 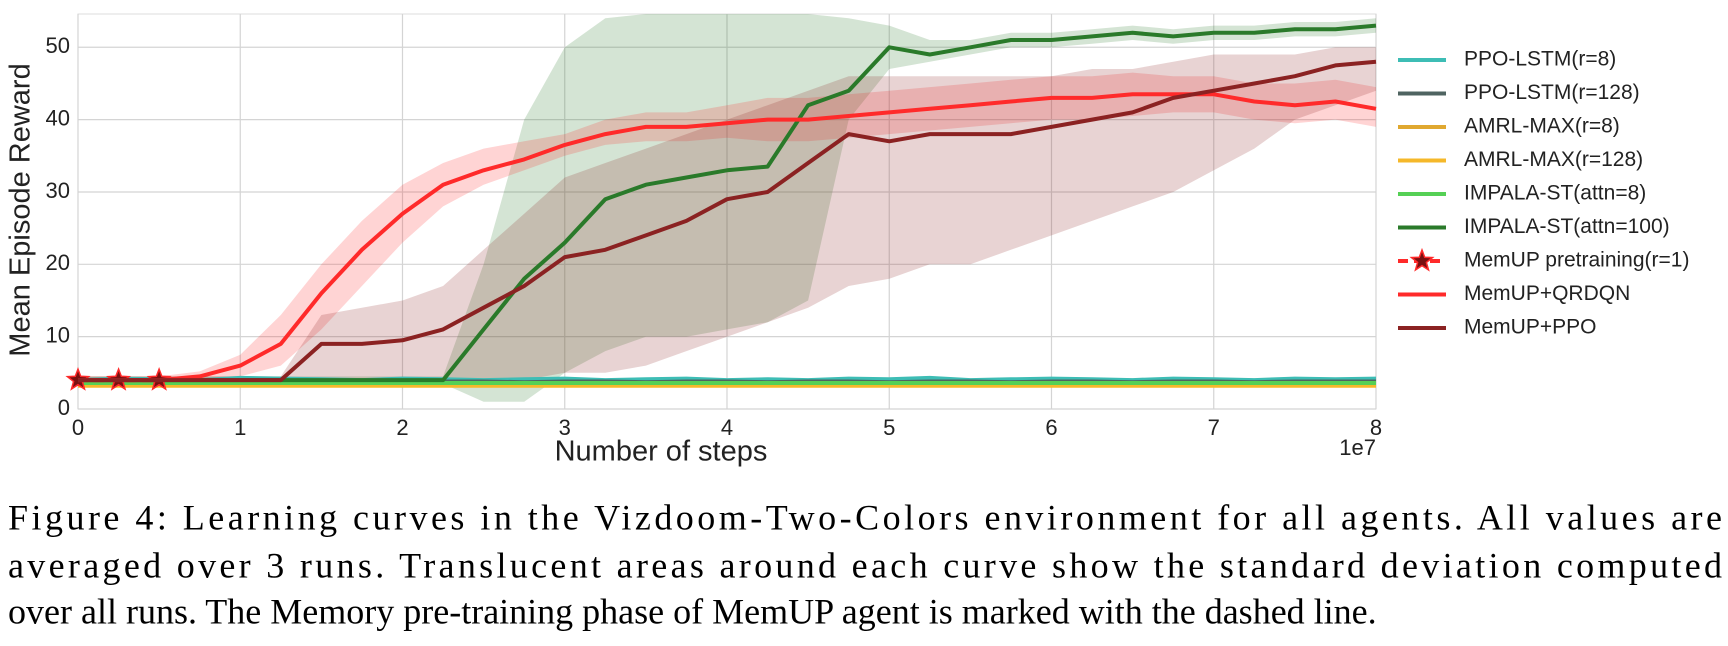 What do you see at coordinates (58, 117) in the screenshot?
I see `y-tick-label: 40` at bounding box center [58, 117].